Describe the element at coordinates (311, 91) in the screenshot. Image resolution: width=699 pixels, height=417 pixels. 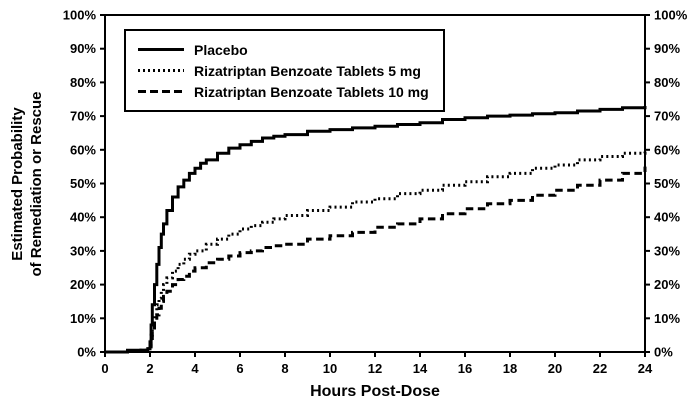
I see `legend-label-10mg: Rizatriptan Benzoate Tablets 10 mg` at that location.